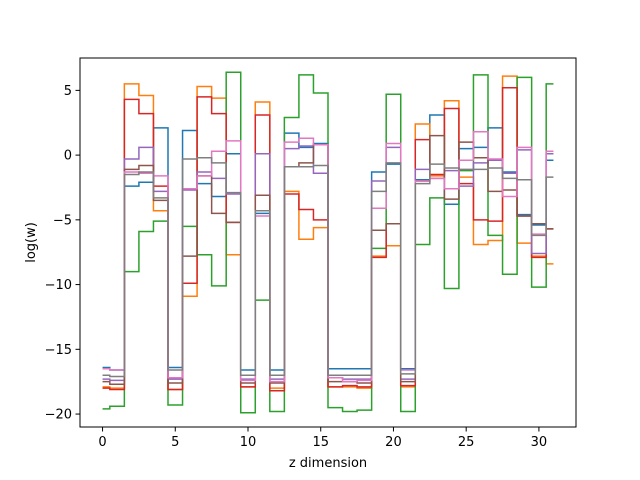 The height and width of the screenshot is (480, 640). I want to click on x-tick-label: 0, so click(102, 442).